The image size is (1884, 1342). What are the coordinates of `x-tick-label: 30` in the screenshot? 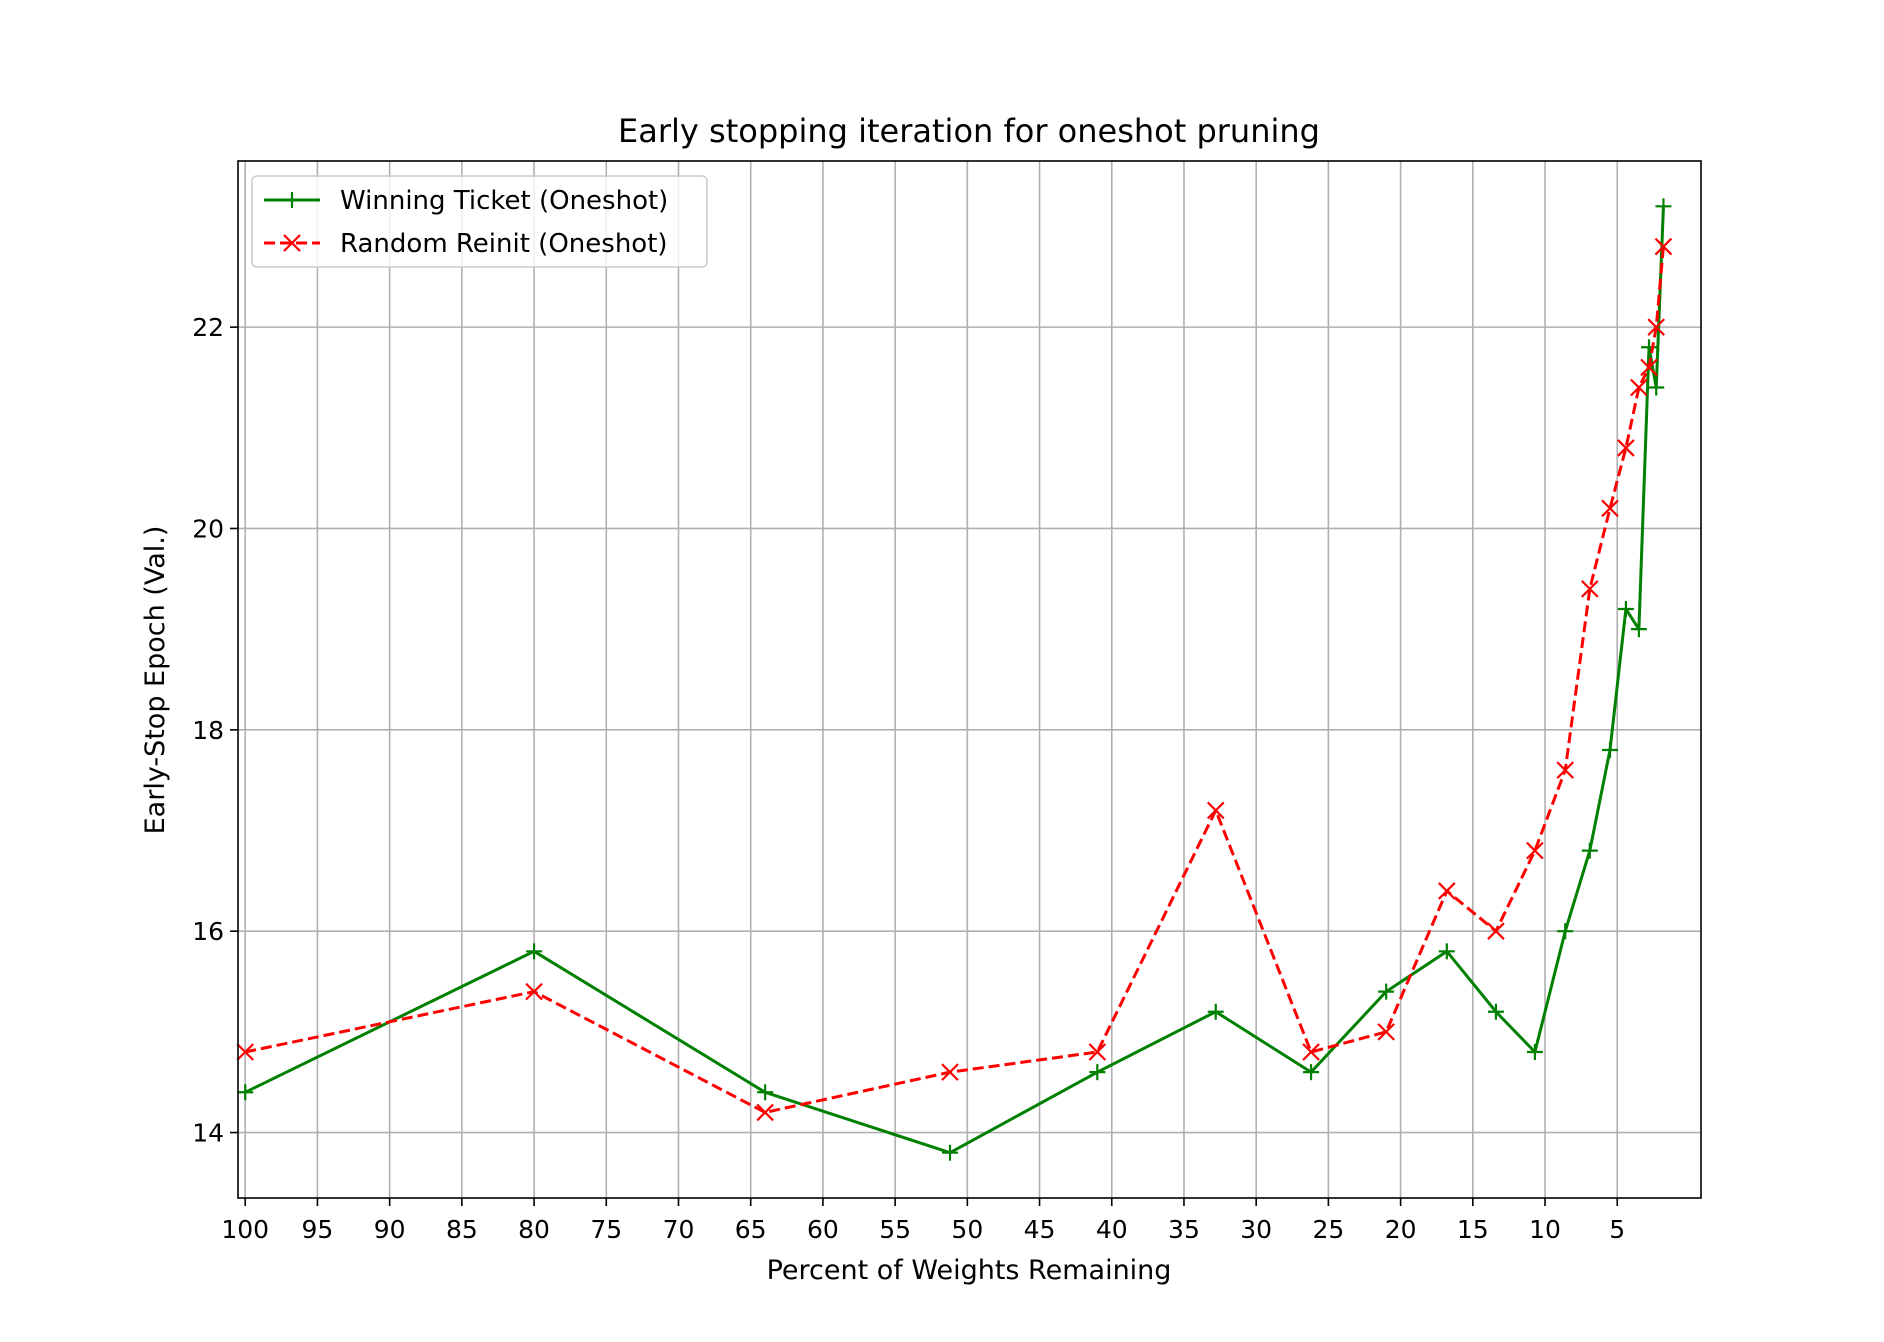 It's located at (1256, 1229).